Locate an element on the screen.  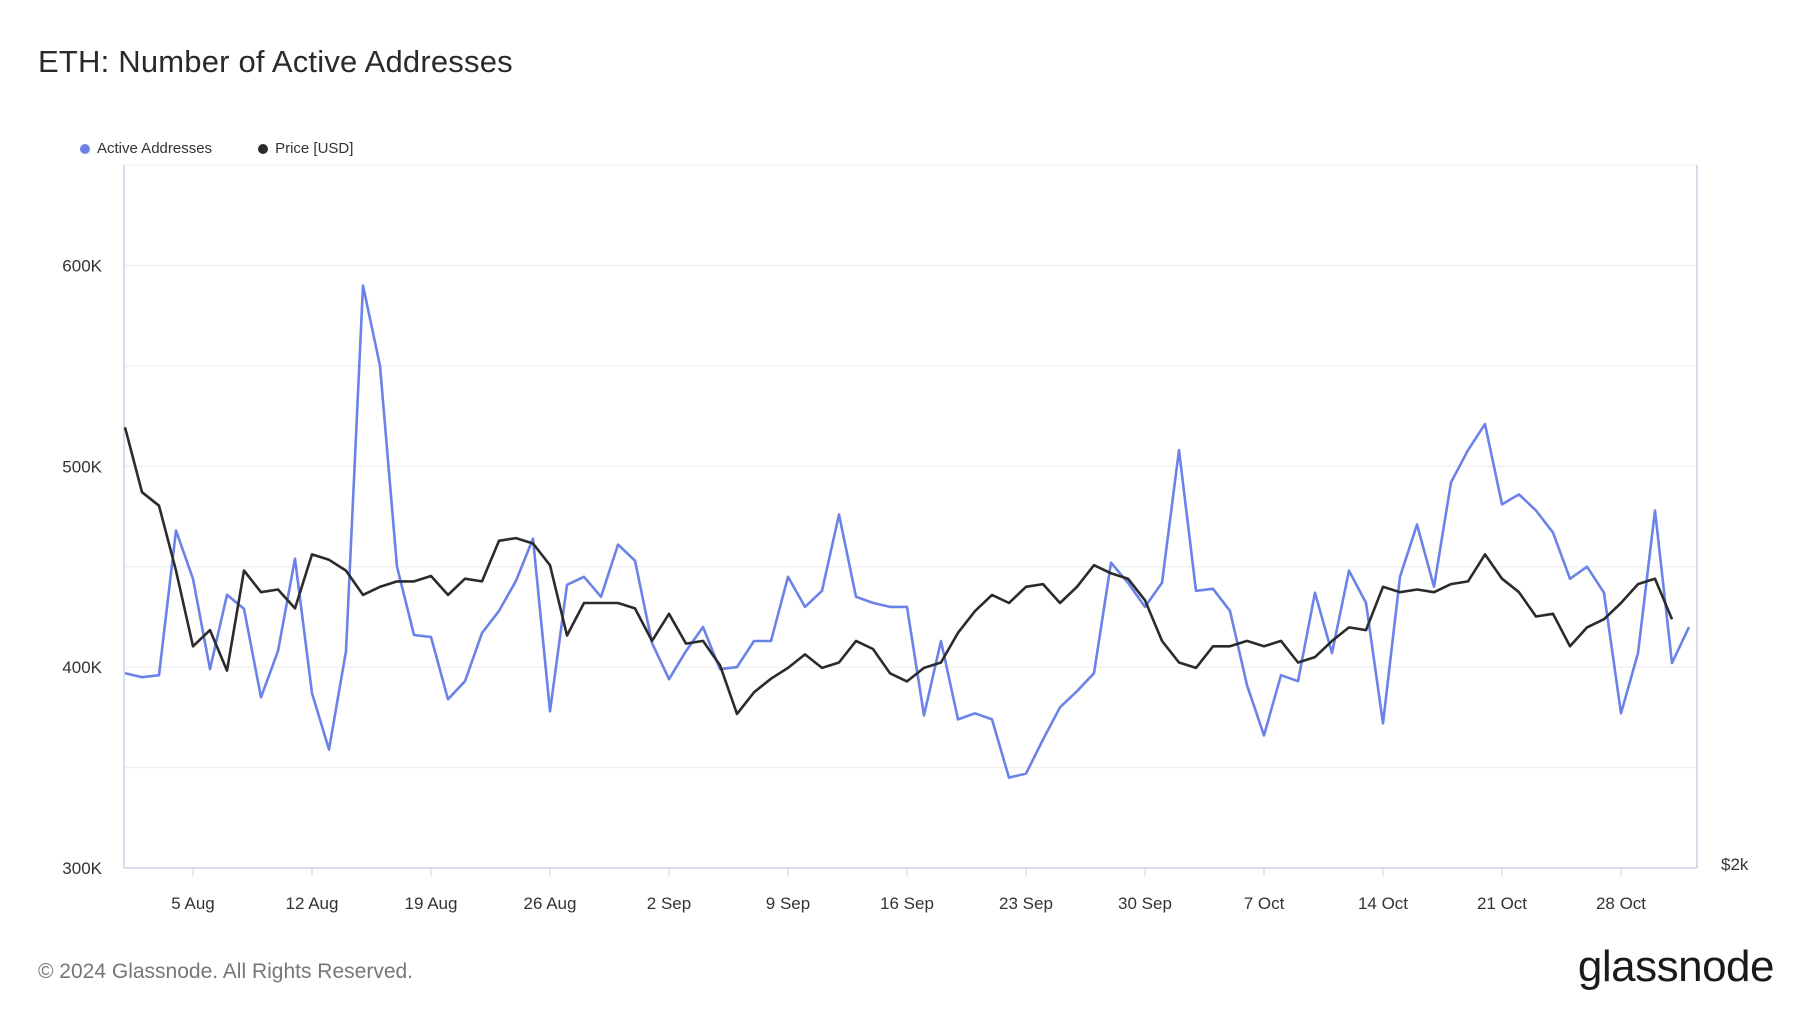
x-tick-label: 12 Aug is located at coordinates (312, 903).